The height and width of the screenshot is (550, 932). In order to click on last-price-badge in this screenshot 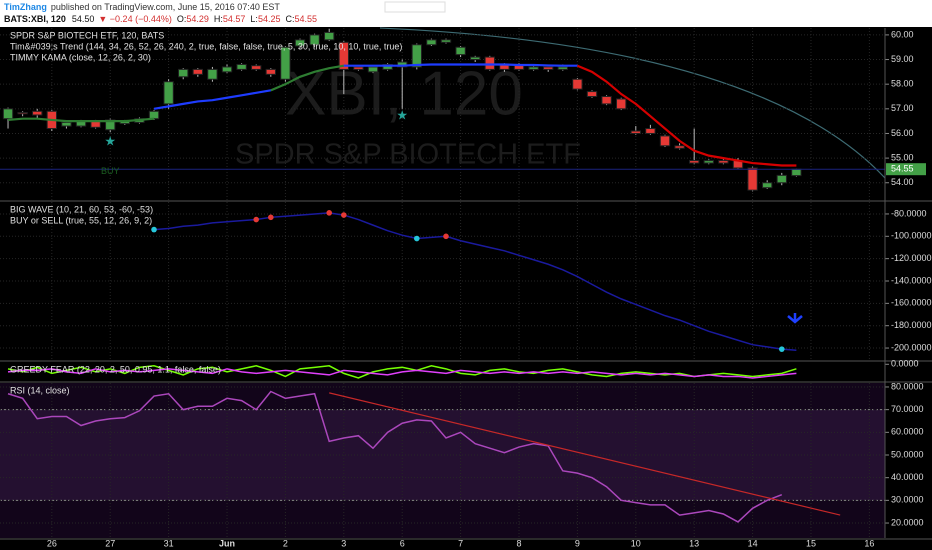, I will do `click(906, 169)`.